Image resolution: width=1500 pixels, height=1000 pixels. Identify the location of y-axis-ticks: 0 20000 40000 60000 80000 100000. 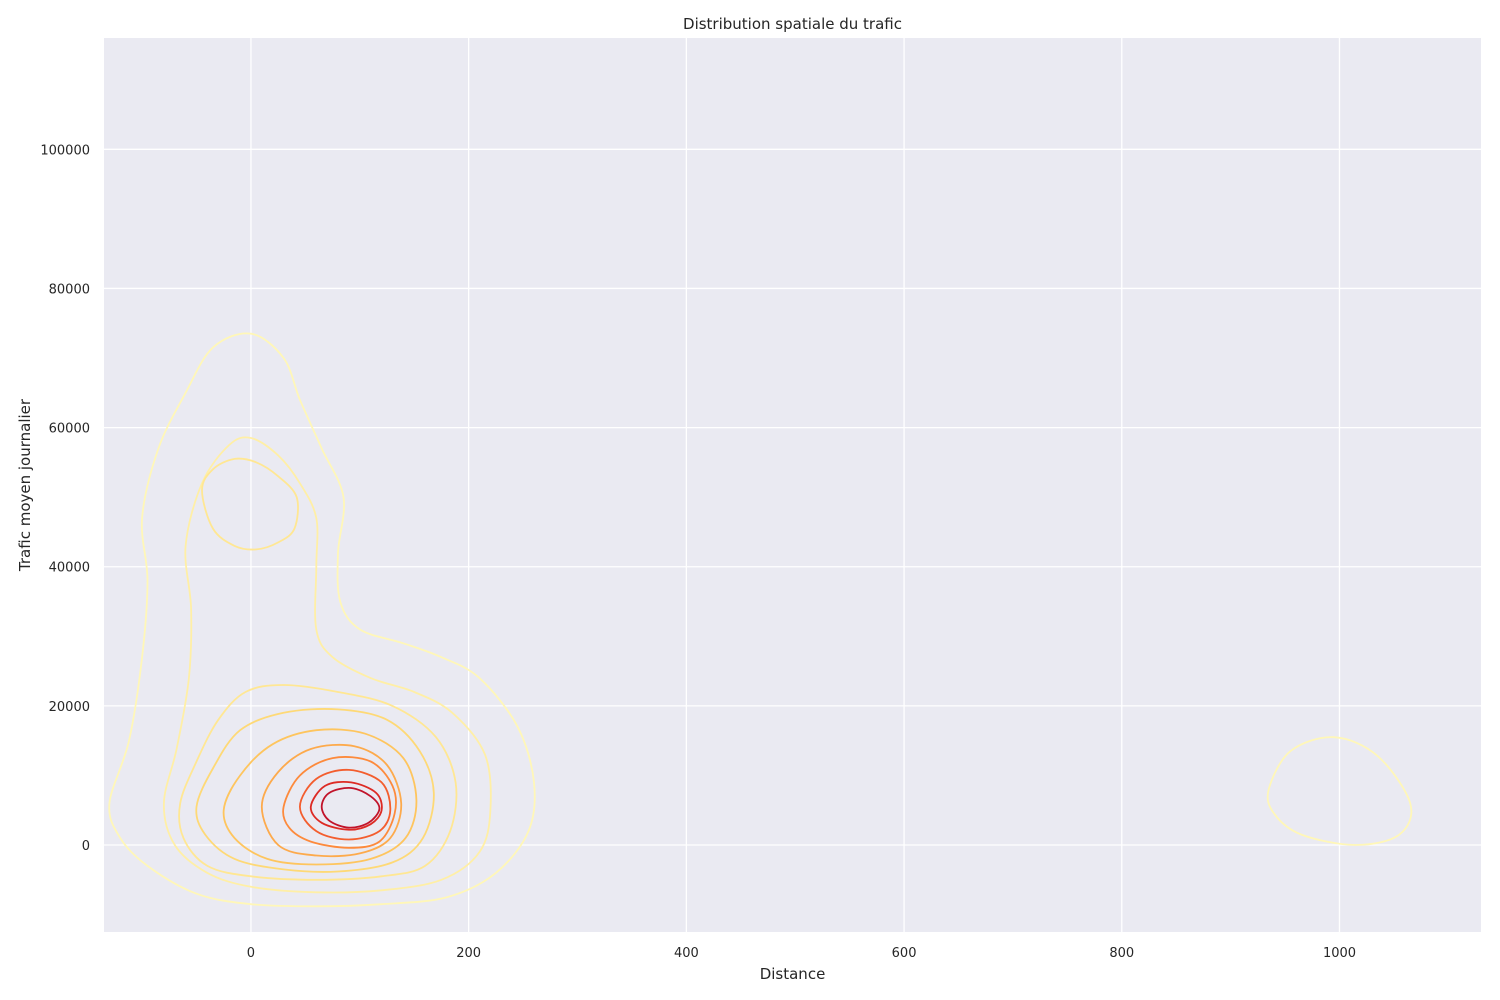
(65, 498).